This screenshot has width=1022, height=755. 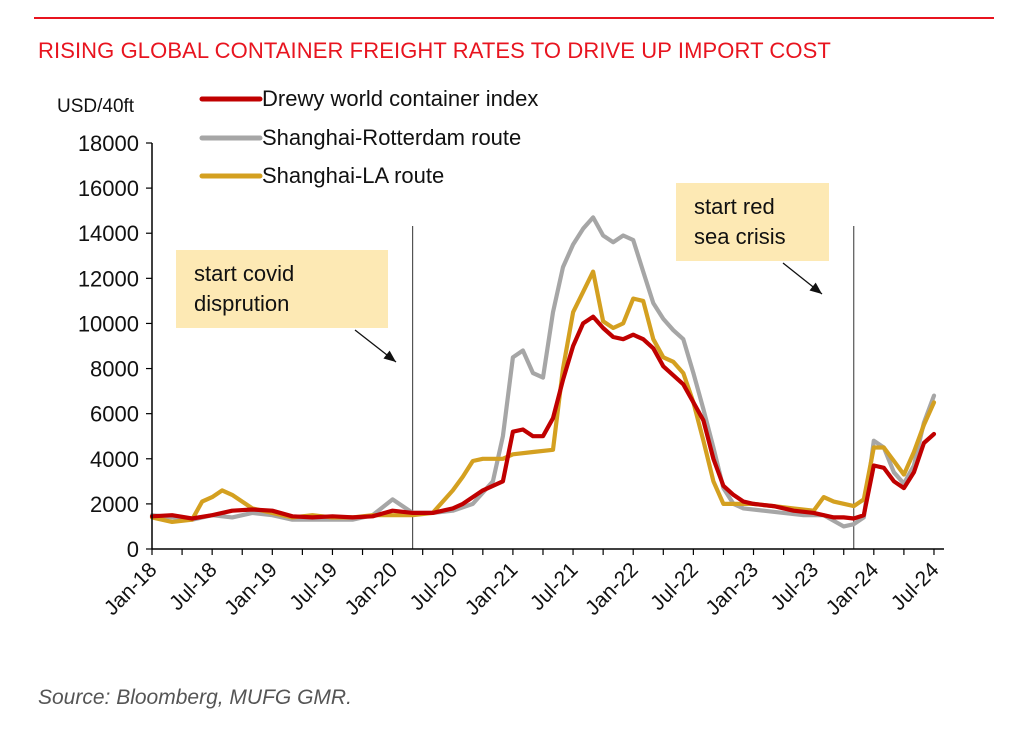 What do you see at coordinates (244, 273) in the screenshot?
I see `event-label-text: start covid` at bounding box center [244, 273].